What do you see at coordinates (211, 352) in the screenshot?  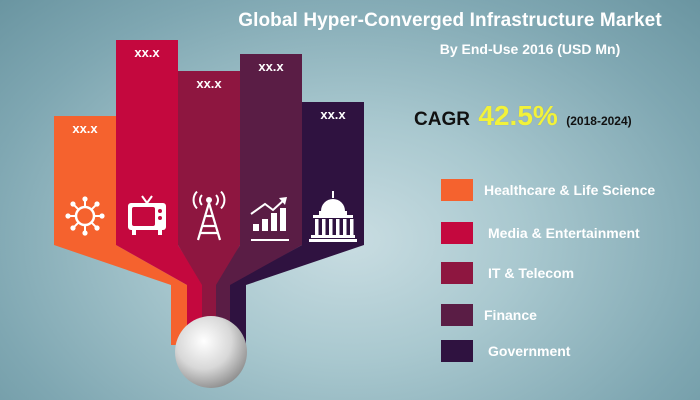 I see `funnel-sphere` at bounding box center [211, 352].